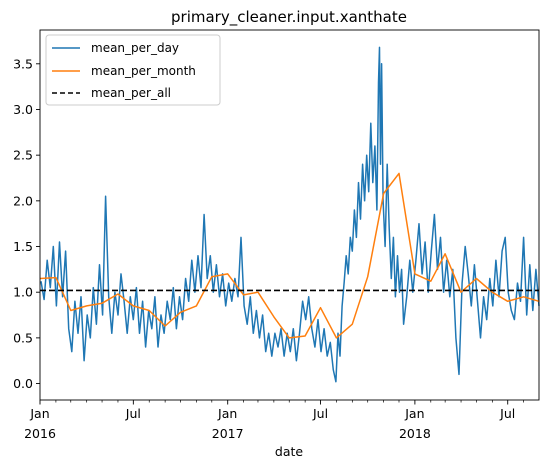 The image size is (547, 469). What do you see at coordinates (23, 63) in the screenshot?
I see `y-tick-label: 3.5` at bounding box center [23, 63].